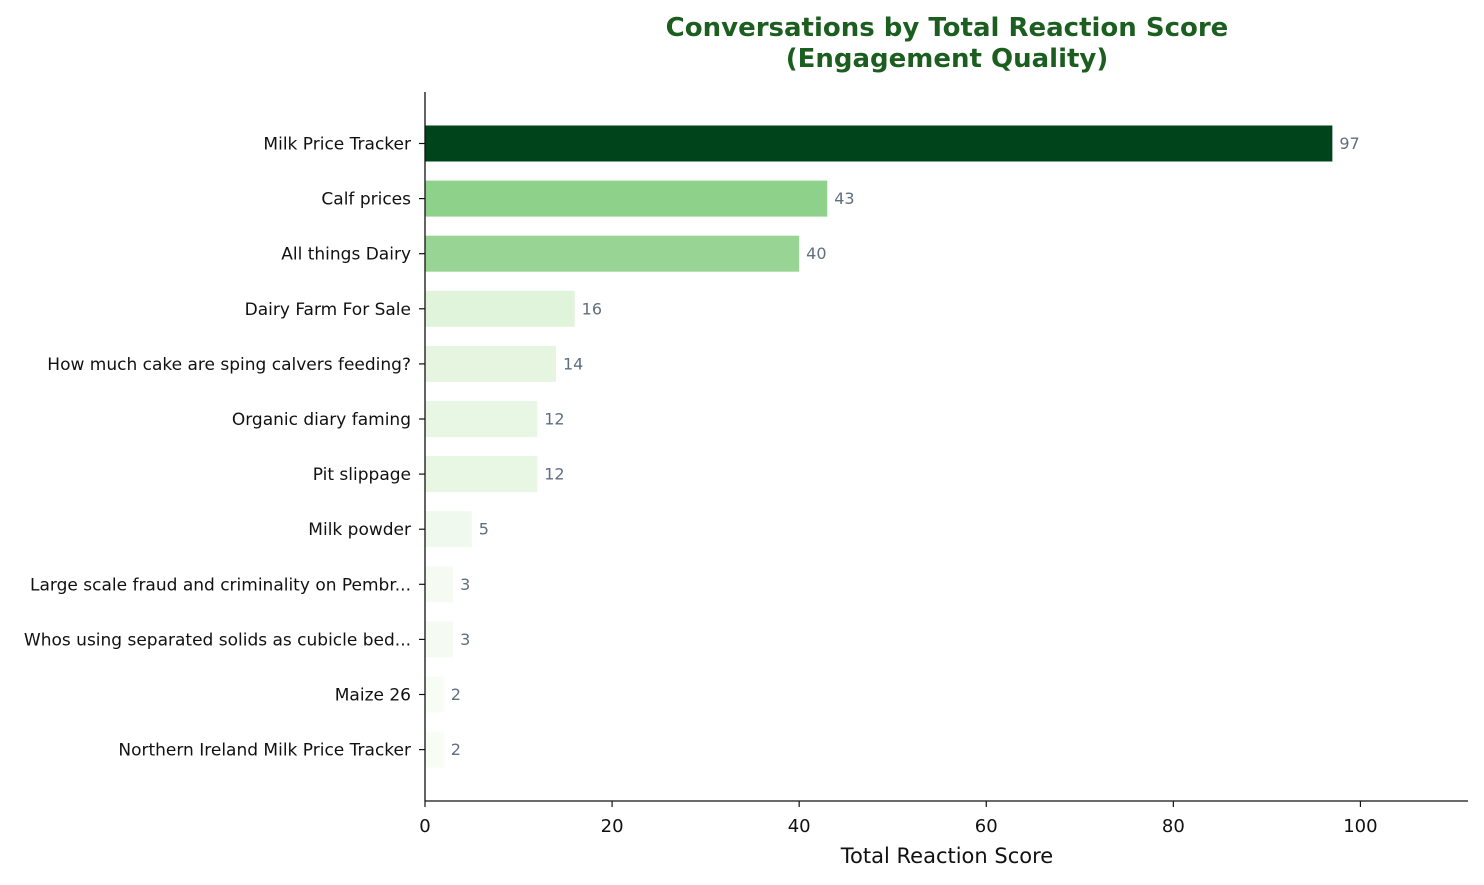 Image resolution: width=1484 pixels, height=885 pixels. What do you see at coordinates (898, 819) in the screenshot?
I see `x-axis-ticks-group: 0 20 40 60 80 100` at bounding box center [898, 819].